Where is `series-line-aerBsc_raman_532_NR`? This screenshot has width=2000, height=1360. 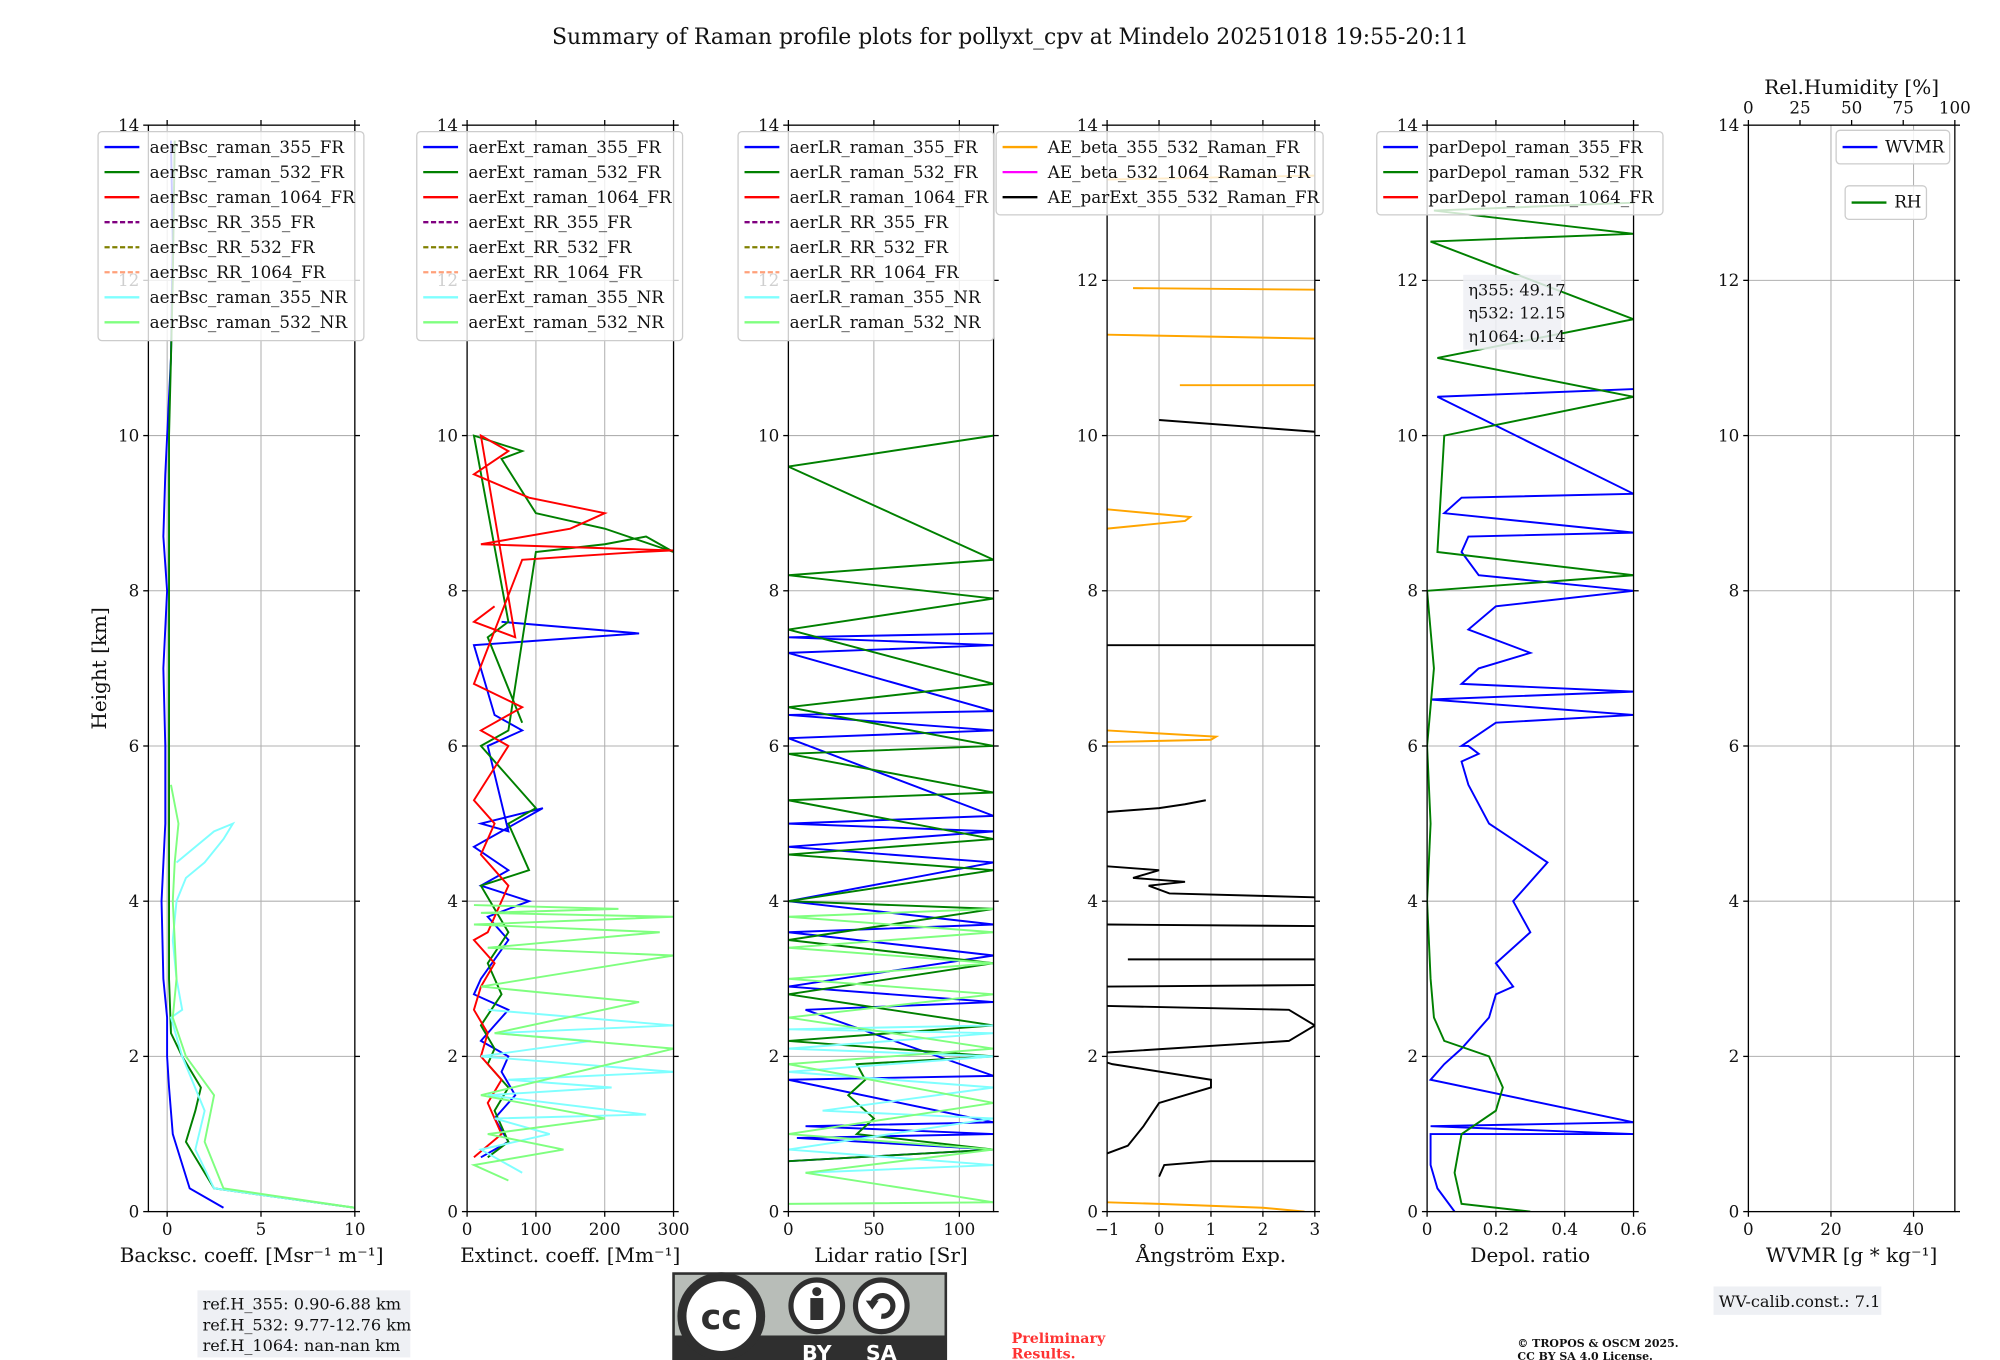 series-line-aerBsc_raman_532_NR is located at coordinates (262, 996).